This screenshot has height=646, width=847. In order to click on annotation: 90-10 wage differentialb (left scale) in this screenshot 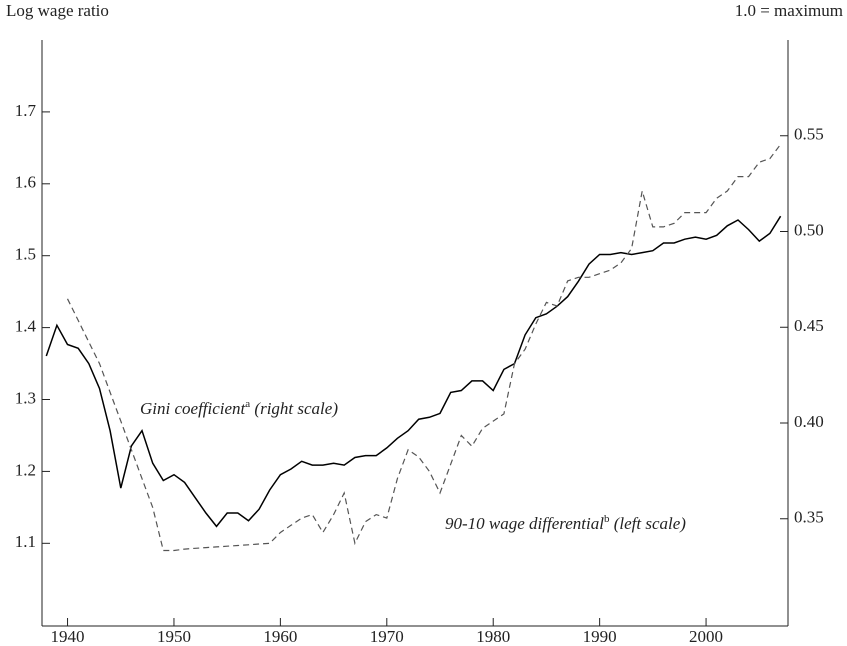, I will do `click(565, 523)`.